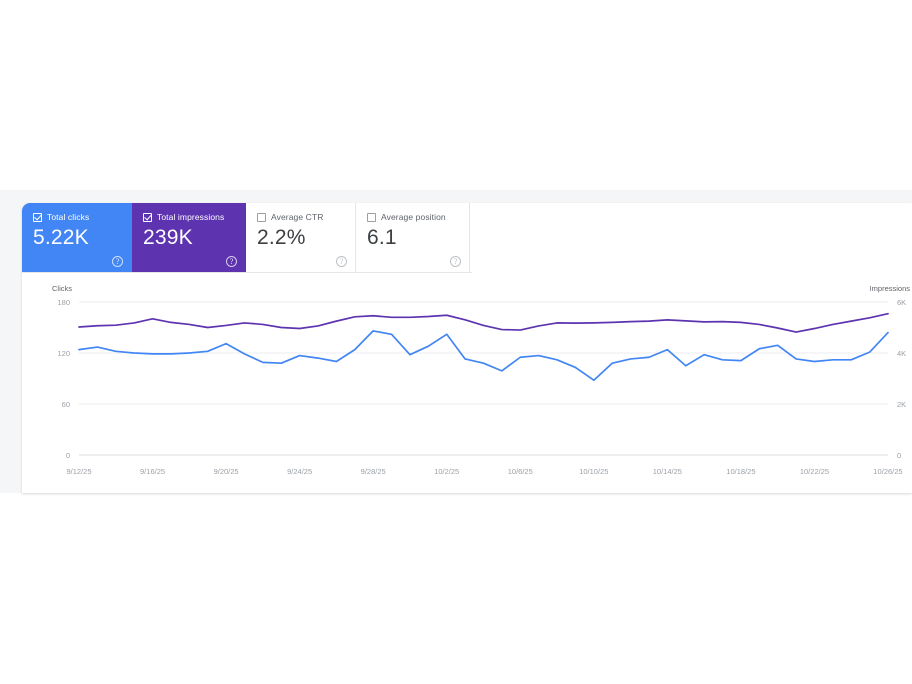  Describe the element at coordinates (78, 471) in the screenshot. I see `svg-text: 9/12/25` at that location.